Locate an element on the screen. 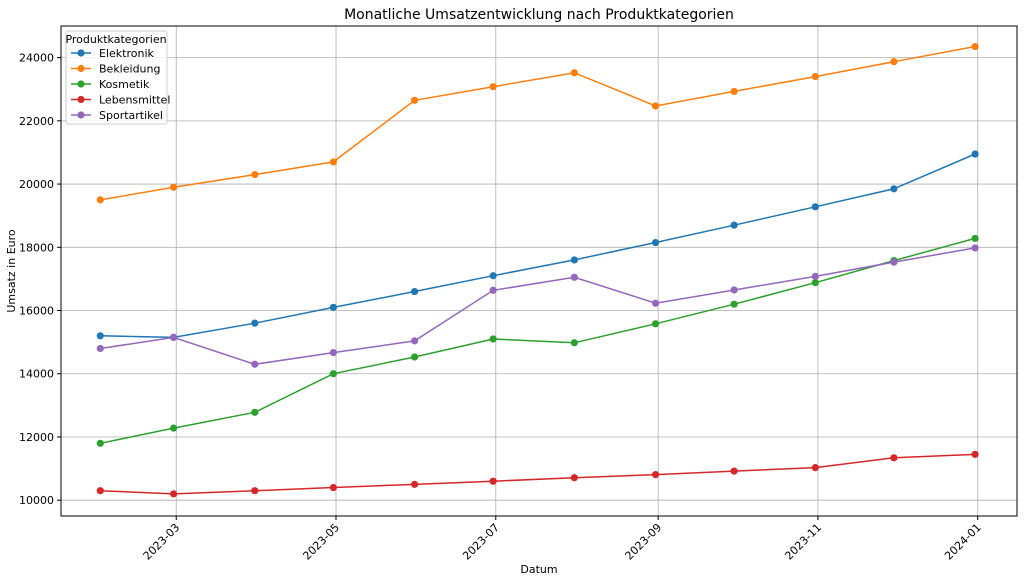 Image resolution: width=1024 pixels, height=582 pixels. x-tick-label: 2023-09 is located at coordinates (644, 542).